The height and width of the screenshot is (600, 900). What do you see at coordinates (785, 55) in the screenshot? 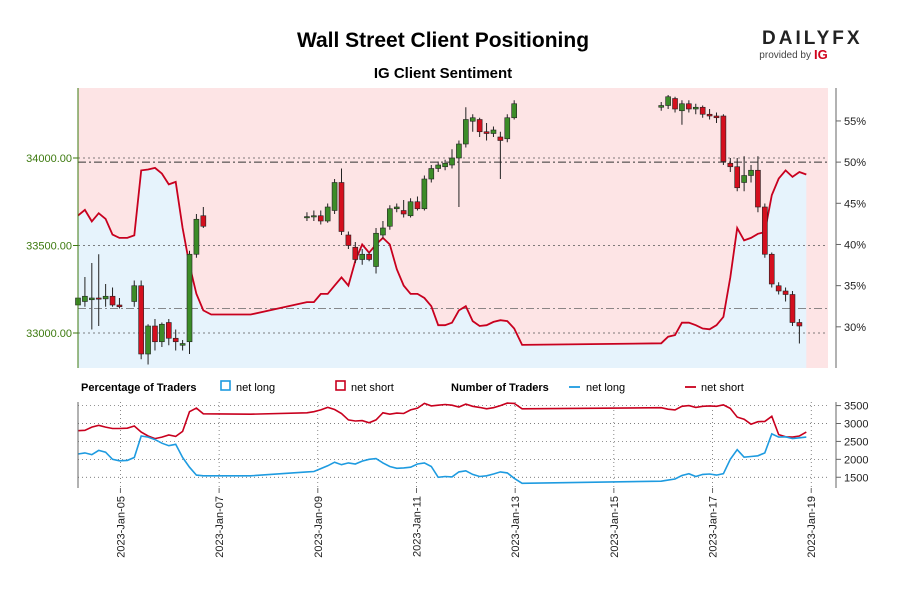
I see `brand-provided-by: provided by` at bounding box center [785, 55].